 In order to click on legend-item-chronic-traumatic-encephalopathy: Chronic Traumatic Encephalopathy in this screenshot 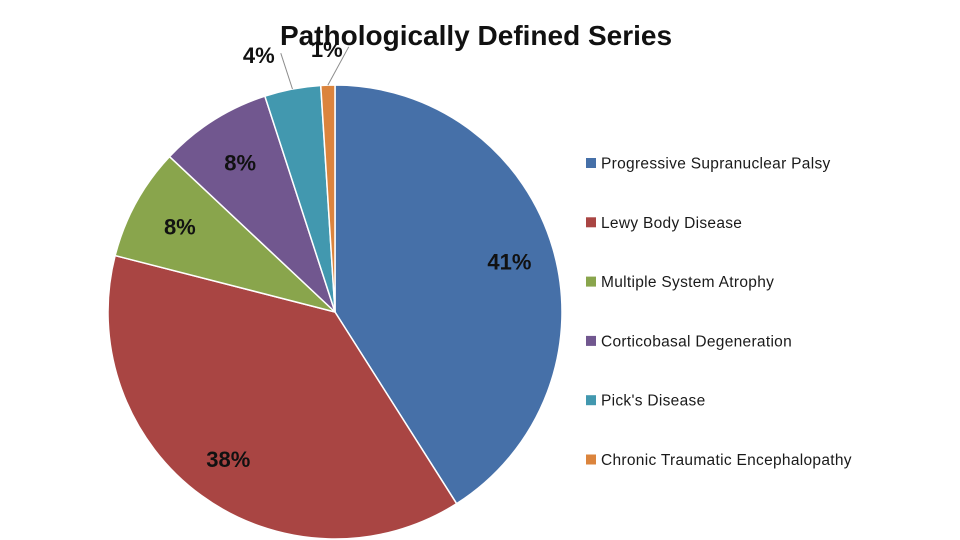, I will do `click(719, 460)`.